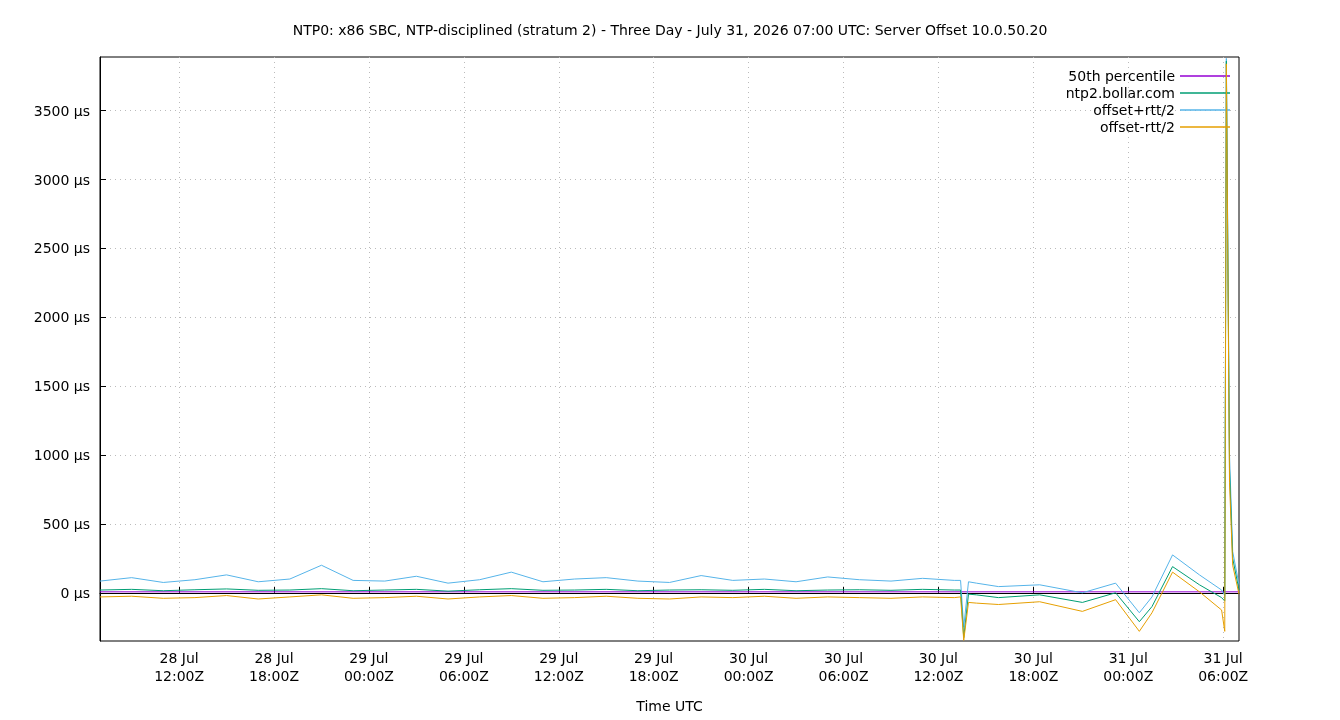 The height and width of the screenshot is (720, 1340). Describe the element at coordinates (1121, 76) in the screenshot. I see `legend-label: 50th percentile` at that location.